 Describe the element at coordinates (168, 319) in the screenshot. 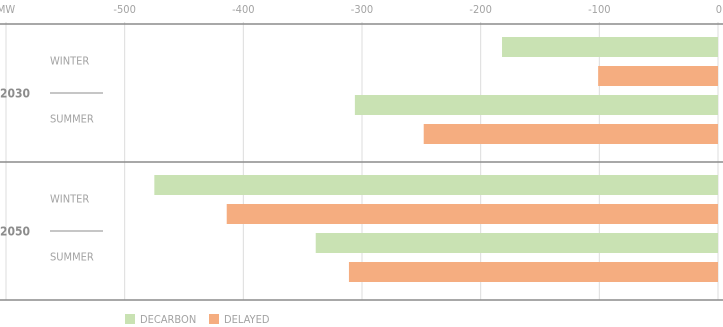

I see `legend-label: DECARBON` at that location.